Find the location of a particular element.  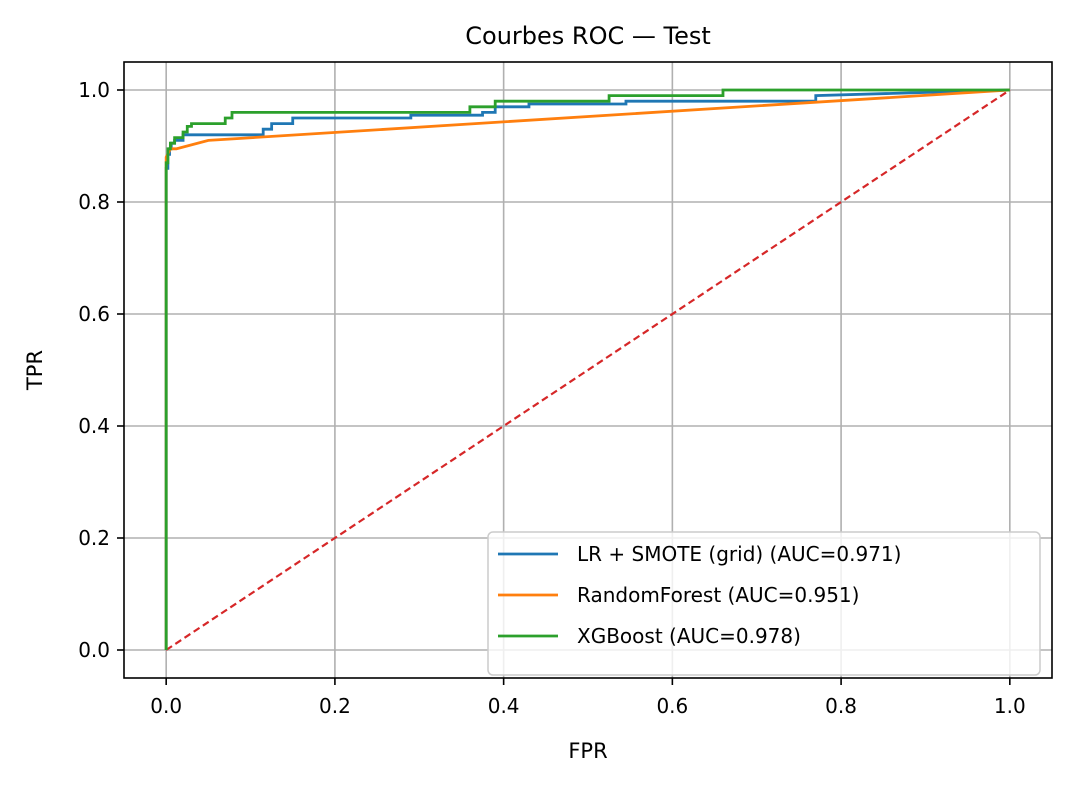

y-tick-label: 0.2 is located at coordinates (94, 538).